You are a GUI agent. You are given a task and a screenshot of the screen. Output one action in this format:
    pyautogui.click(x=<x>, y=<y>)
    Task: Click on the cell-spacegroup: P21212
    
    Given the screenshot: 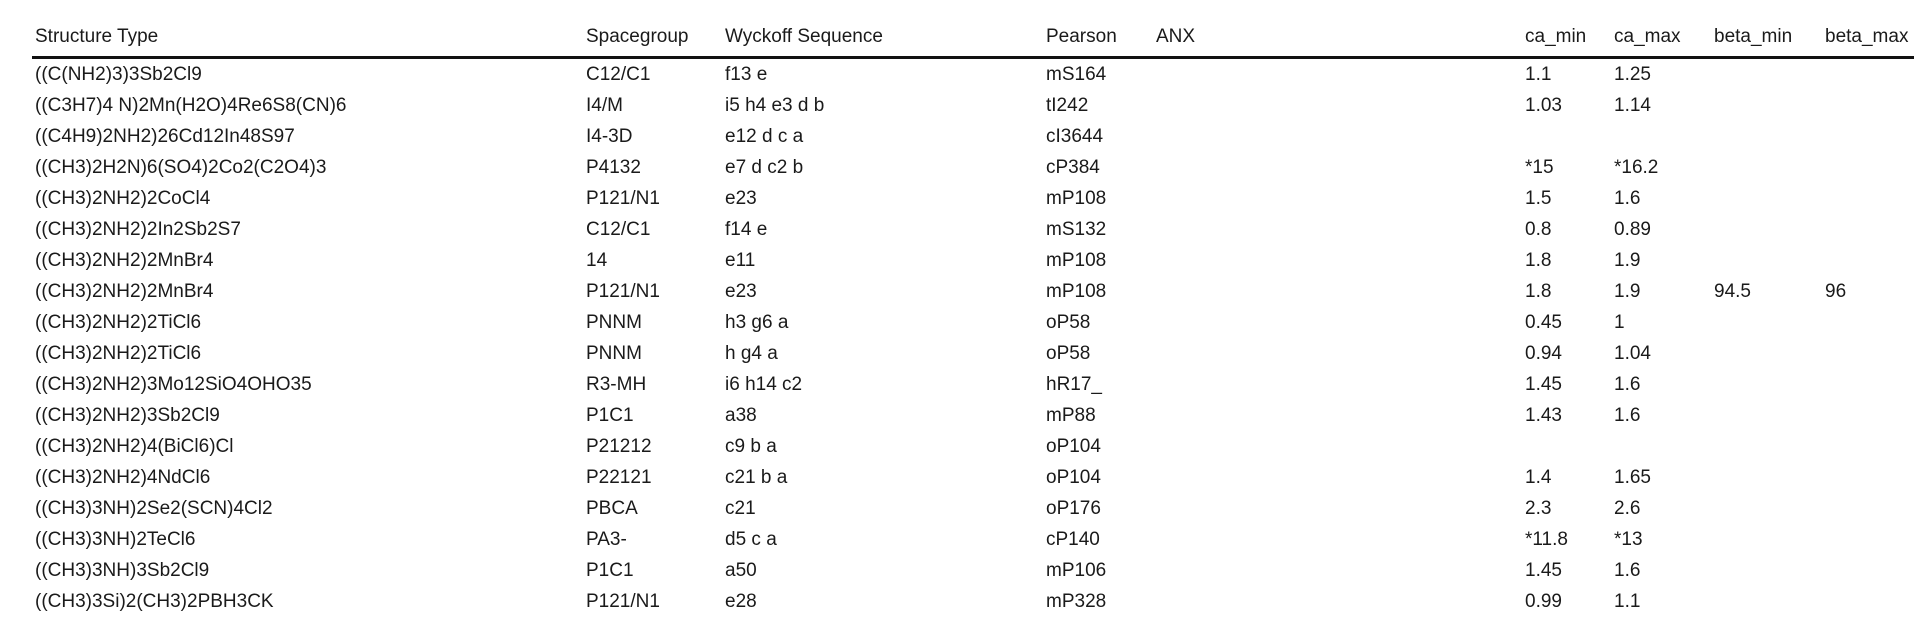 What is the action you would take?
    pyautogui.click(x=619, y=446)
    